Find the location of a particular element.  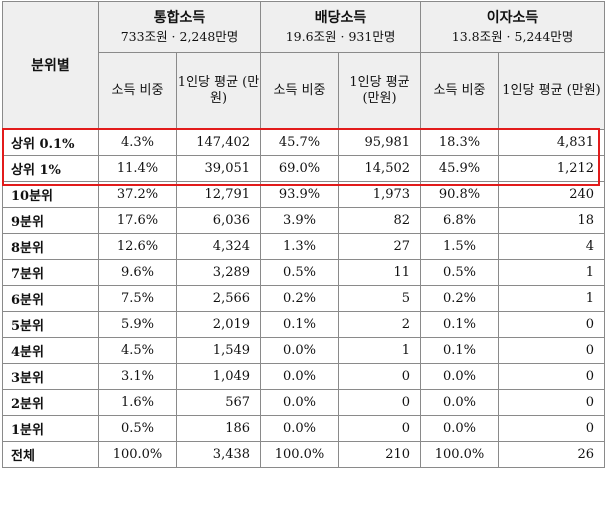

share-cell: 93.9% is located at coordinates (300, 194).